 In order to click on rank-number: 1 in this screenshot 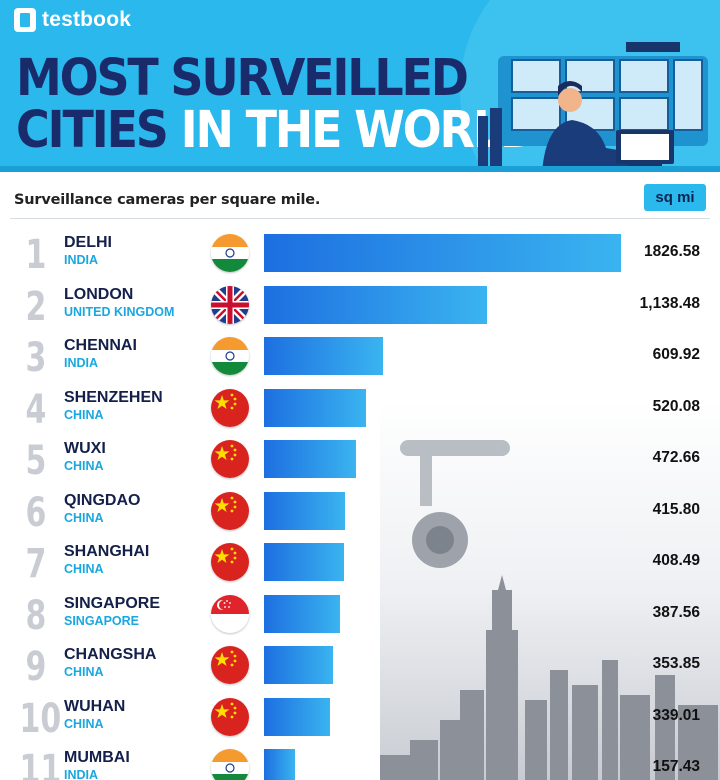, I will do `click(36, 255)`.